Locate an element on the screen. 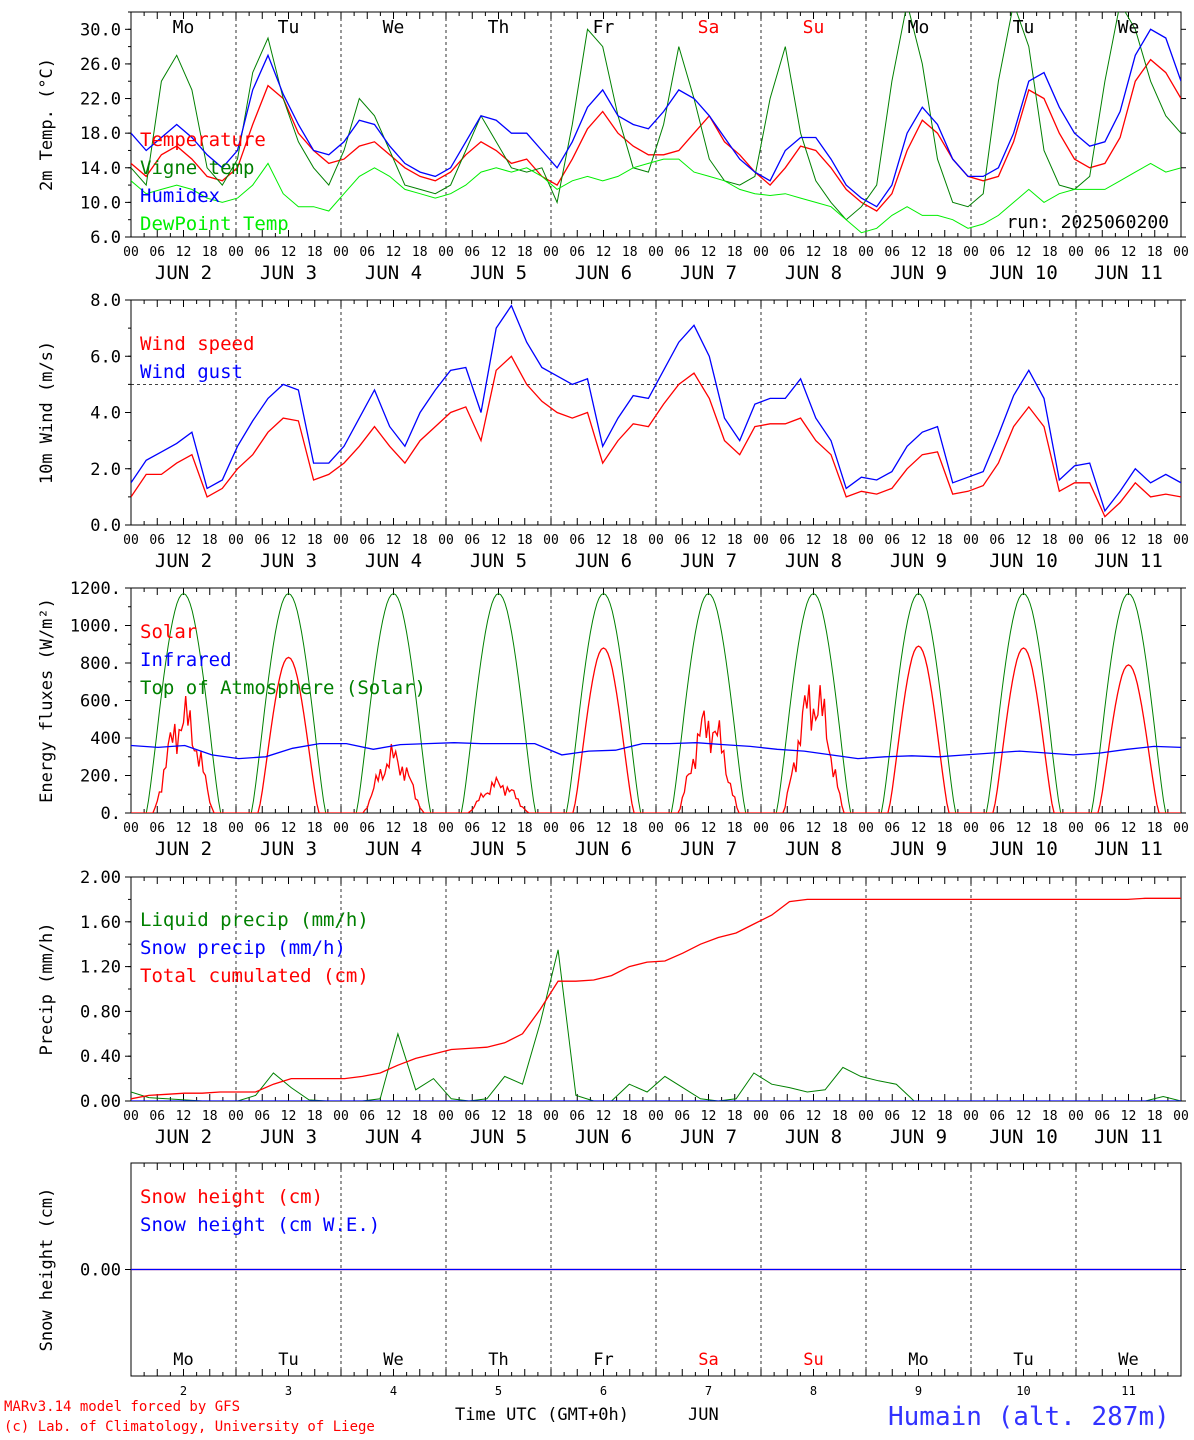 This screenshot has width=1194, height=1440. panel-frame is located at coordinates (656, 700).